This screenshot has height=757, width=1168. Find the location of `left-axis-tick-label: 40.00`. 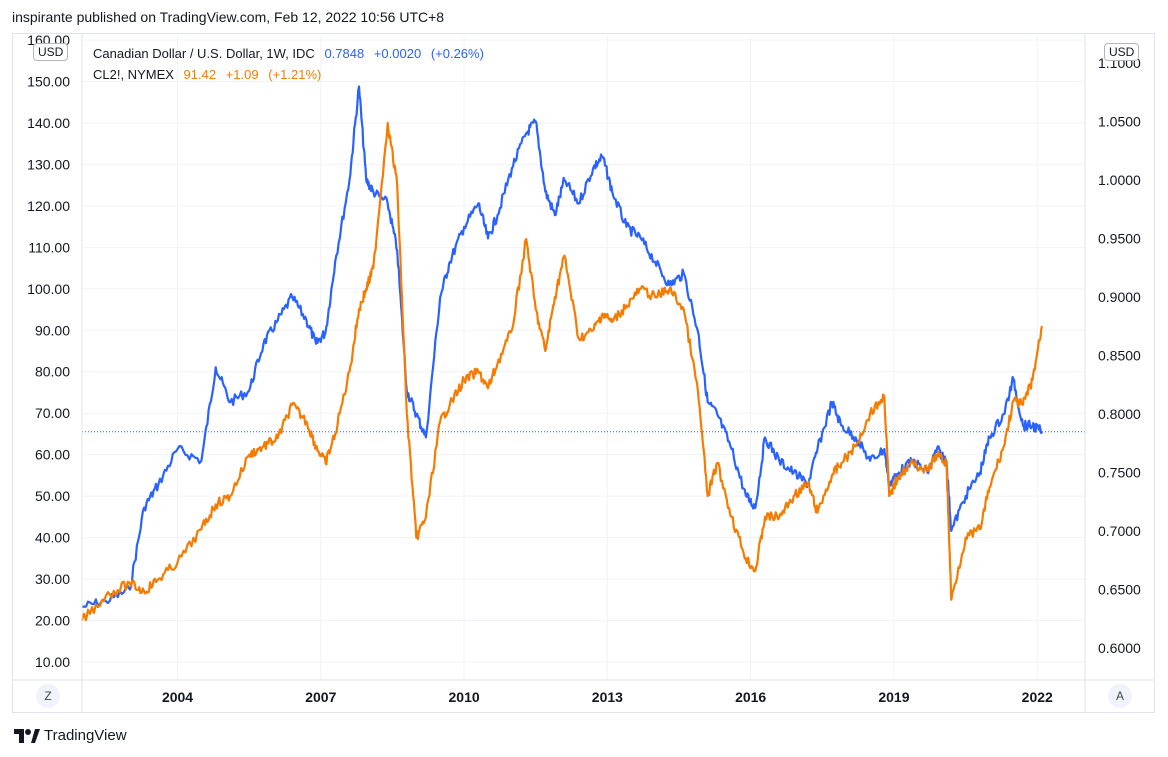

left-axis-tick-label: 40.00 is located at coordinates (52, 538).